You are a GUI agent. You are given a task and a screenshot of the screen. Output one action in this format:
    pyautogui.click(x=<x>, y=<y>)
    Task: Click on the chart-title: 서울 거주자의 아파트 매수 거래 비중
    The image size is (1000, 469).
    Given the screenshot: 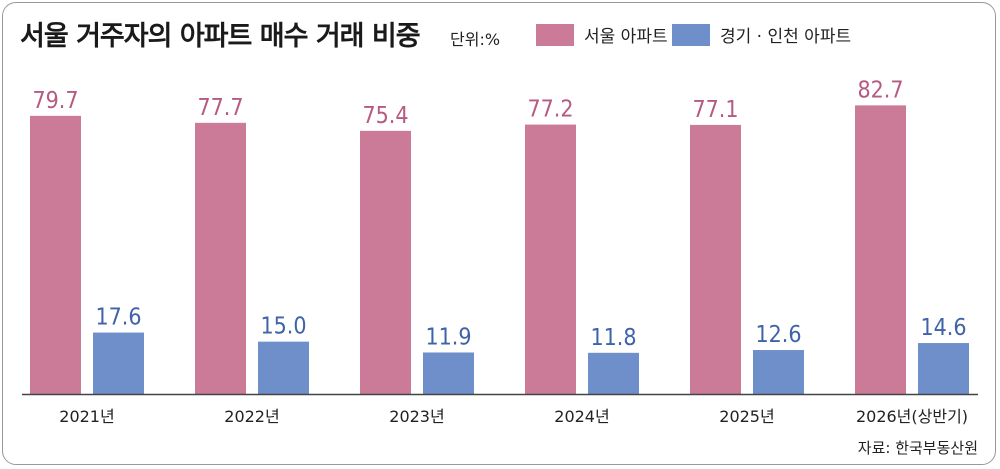 What is the action you would take?
    pyautogui.click(x=220, y=36)
    